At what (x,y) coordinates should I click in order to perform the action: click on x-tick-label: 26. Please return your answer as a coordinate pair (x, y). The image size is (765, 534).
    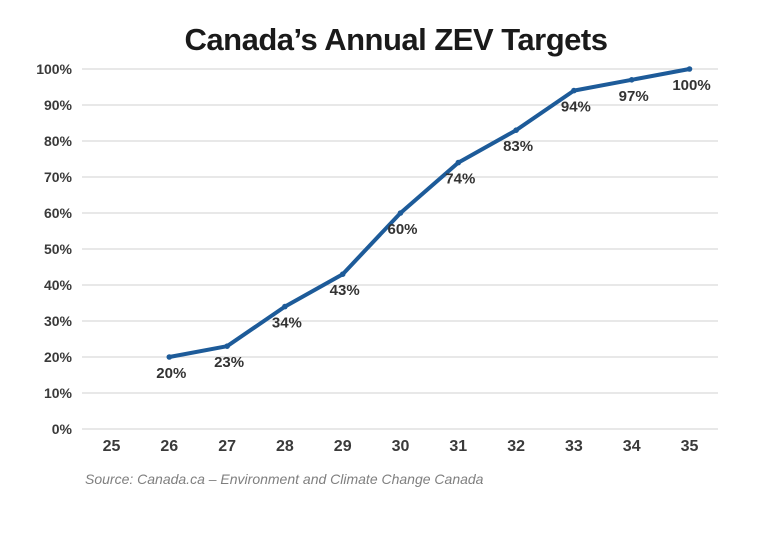
    Looking at the image, I should click on (169, 446).